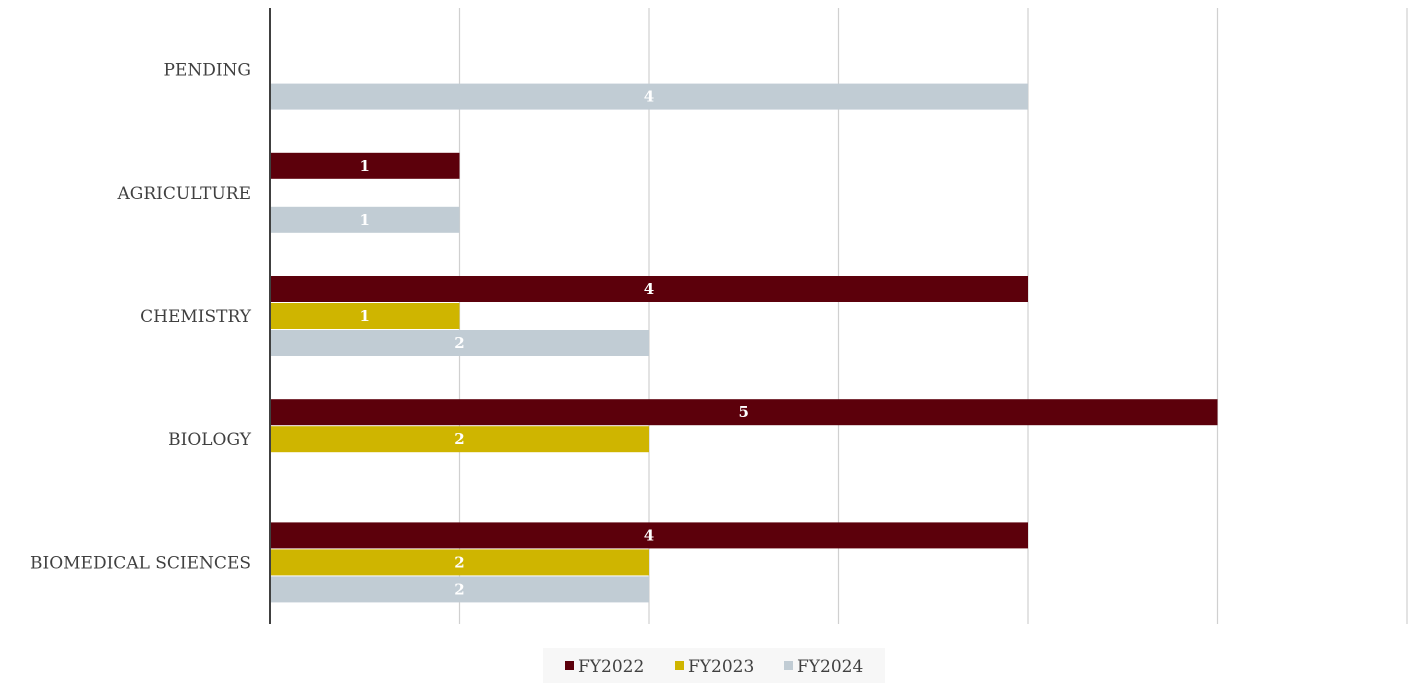  I want to click on legend-swatch-fy2024, so click(788, 665).